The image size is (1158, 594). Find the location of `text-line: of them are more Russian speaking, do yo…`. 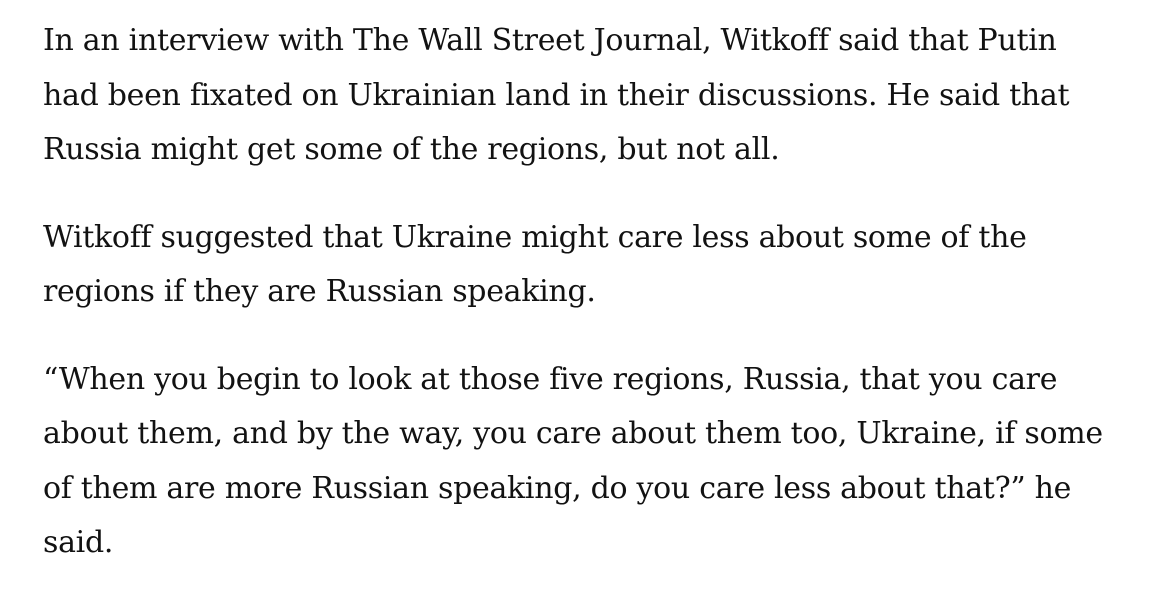

text-line: of them are more Russian speaking, do yo… is located at coordinates (557, 488).